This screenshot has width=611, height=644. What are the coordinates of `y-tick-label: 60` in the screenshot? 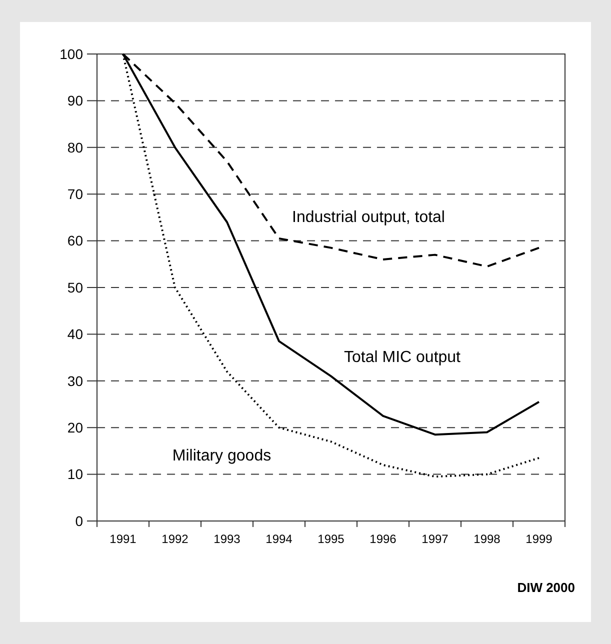 It's located at (75, 240).